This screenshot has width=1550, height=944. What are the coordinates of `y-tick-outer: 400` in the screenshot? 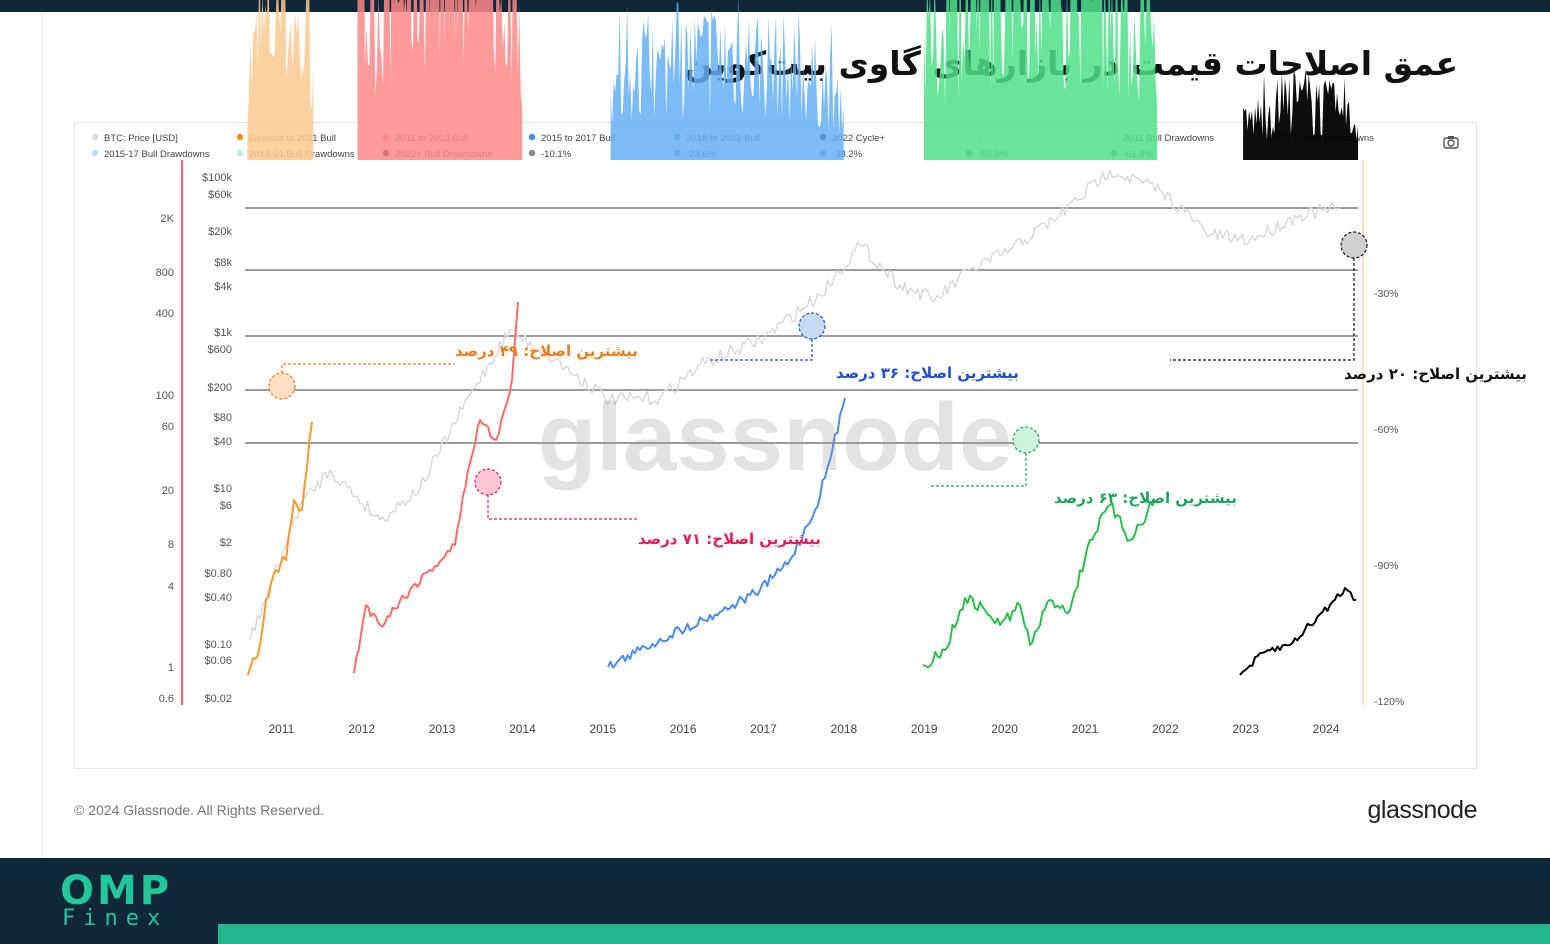 It's located at (165, 314).